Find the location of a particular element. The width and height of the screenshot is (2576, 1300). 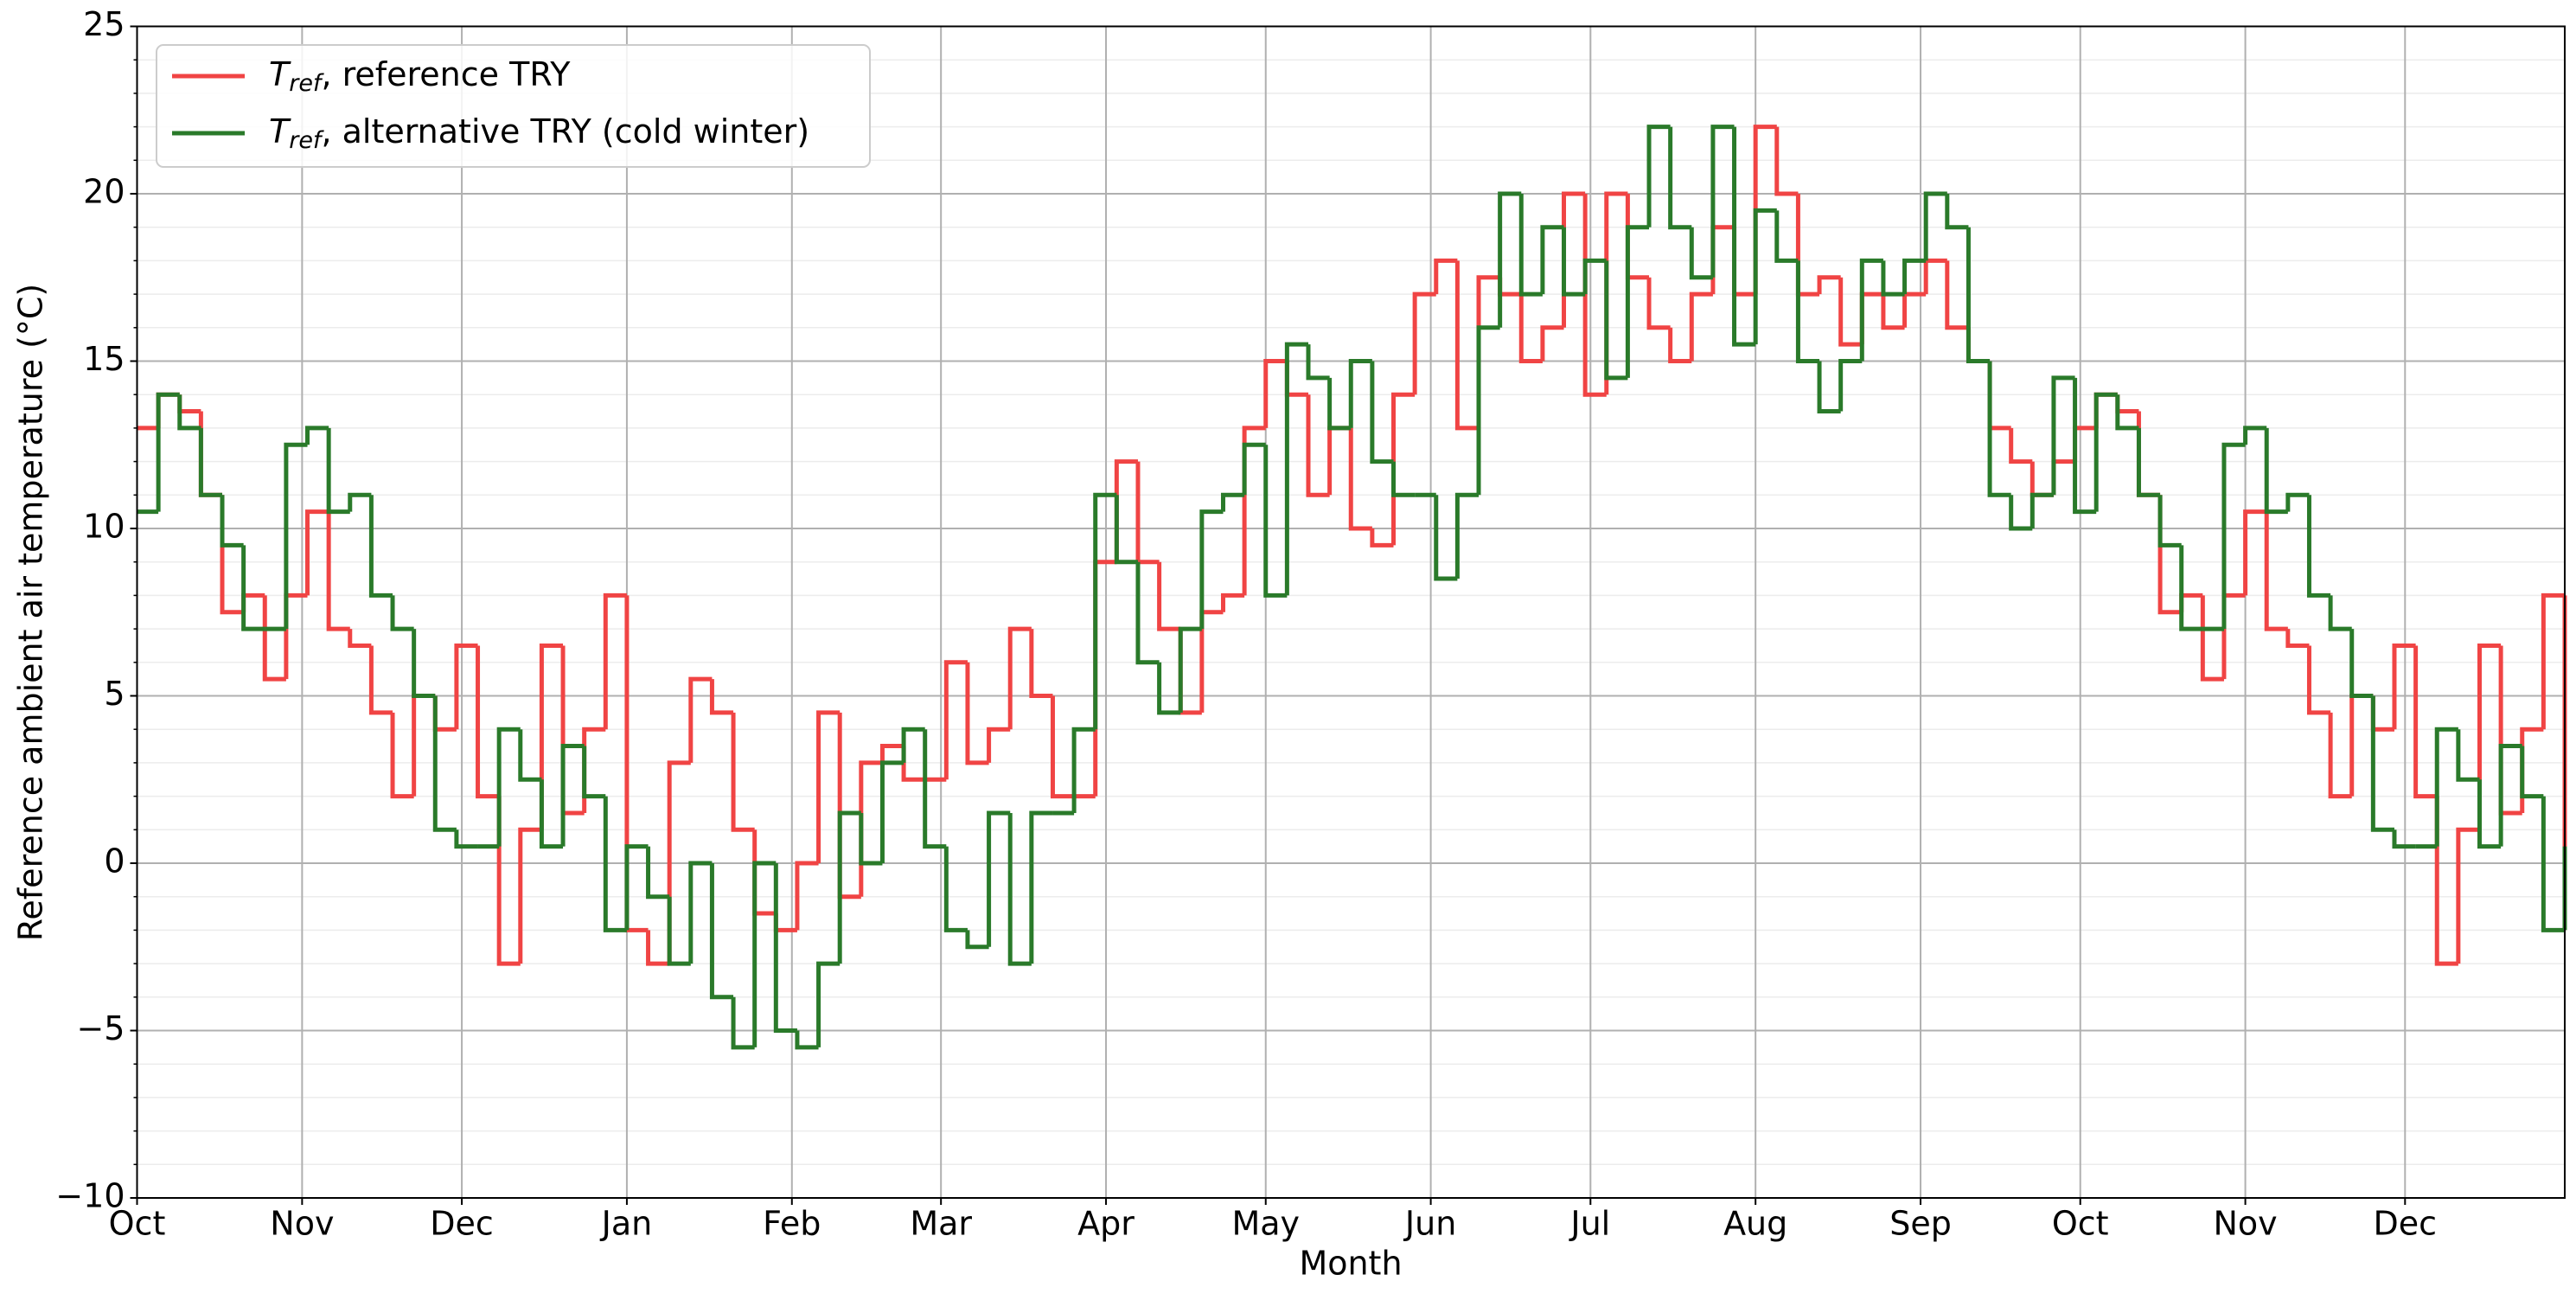

legend-label: Tref, alternative TRY (cold winter) is located at coordinates (539, 133).